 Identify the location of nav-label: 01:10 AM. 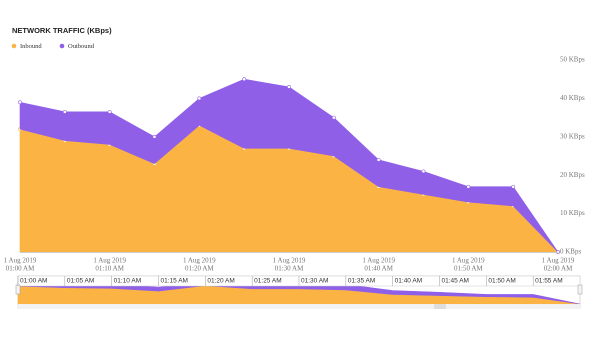
(127, 281).